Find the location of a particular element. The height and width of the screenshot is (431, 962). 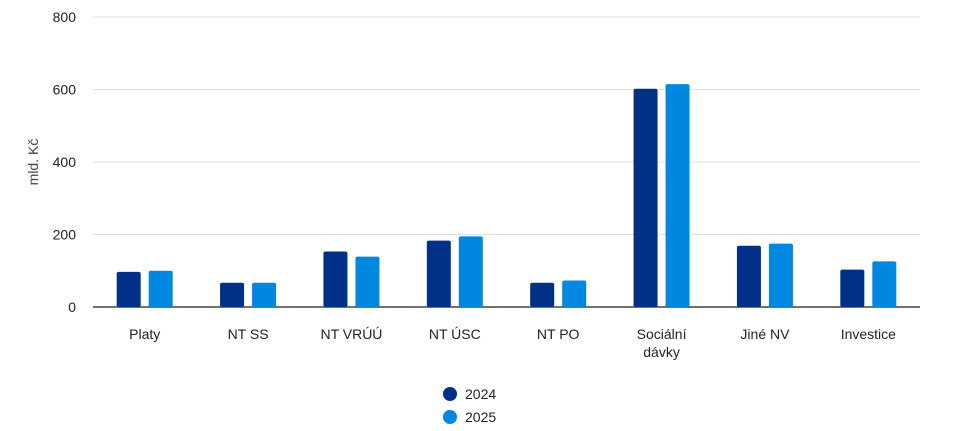

x-tick-label: NT ÚSC is located at coordinates (455, 334).